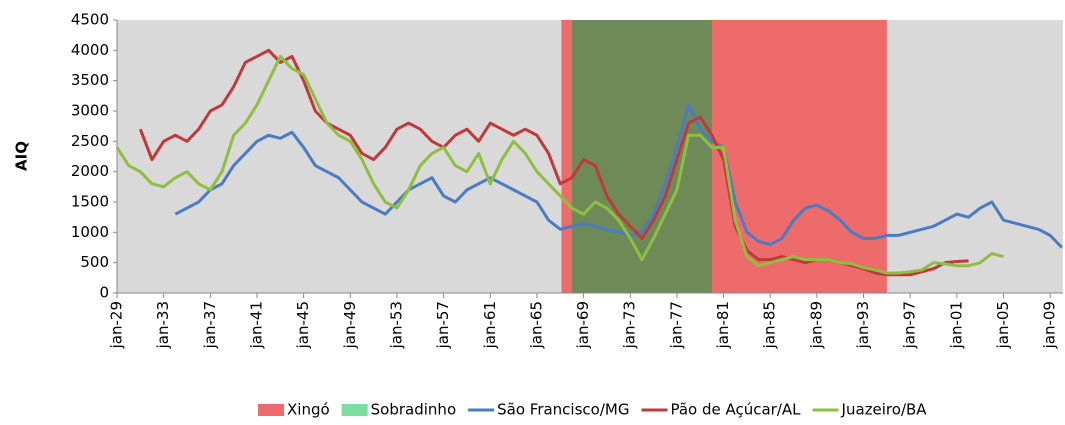 The image size is (1065, 425). Describe the element at coordinates (396, 325) in the screenshot. I see `x-tick-label: jan-53` at that location.